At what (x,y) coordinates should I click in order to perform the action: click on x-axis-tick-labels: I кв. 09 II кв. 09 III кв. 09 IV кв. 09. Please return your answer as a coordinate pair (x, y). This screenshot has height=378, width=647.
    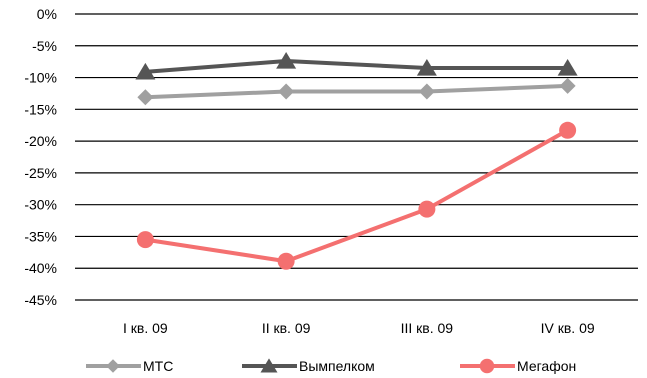
    Looking at the image, I should click on (359, 328).